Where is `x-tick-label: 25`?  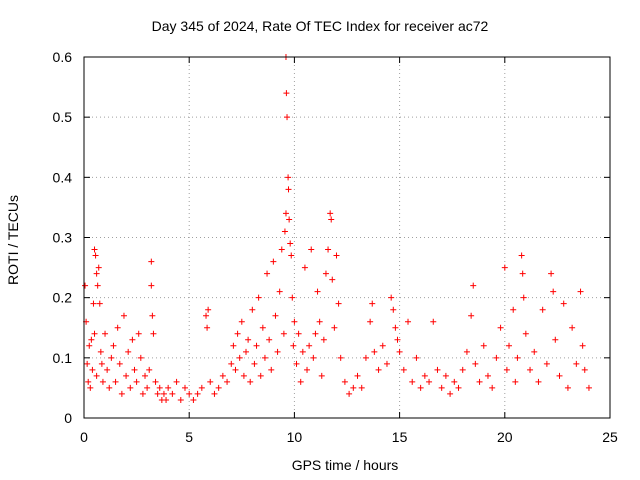 x-tick-label: 25 is located at coordinates (610, 437).